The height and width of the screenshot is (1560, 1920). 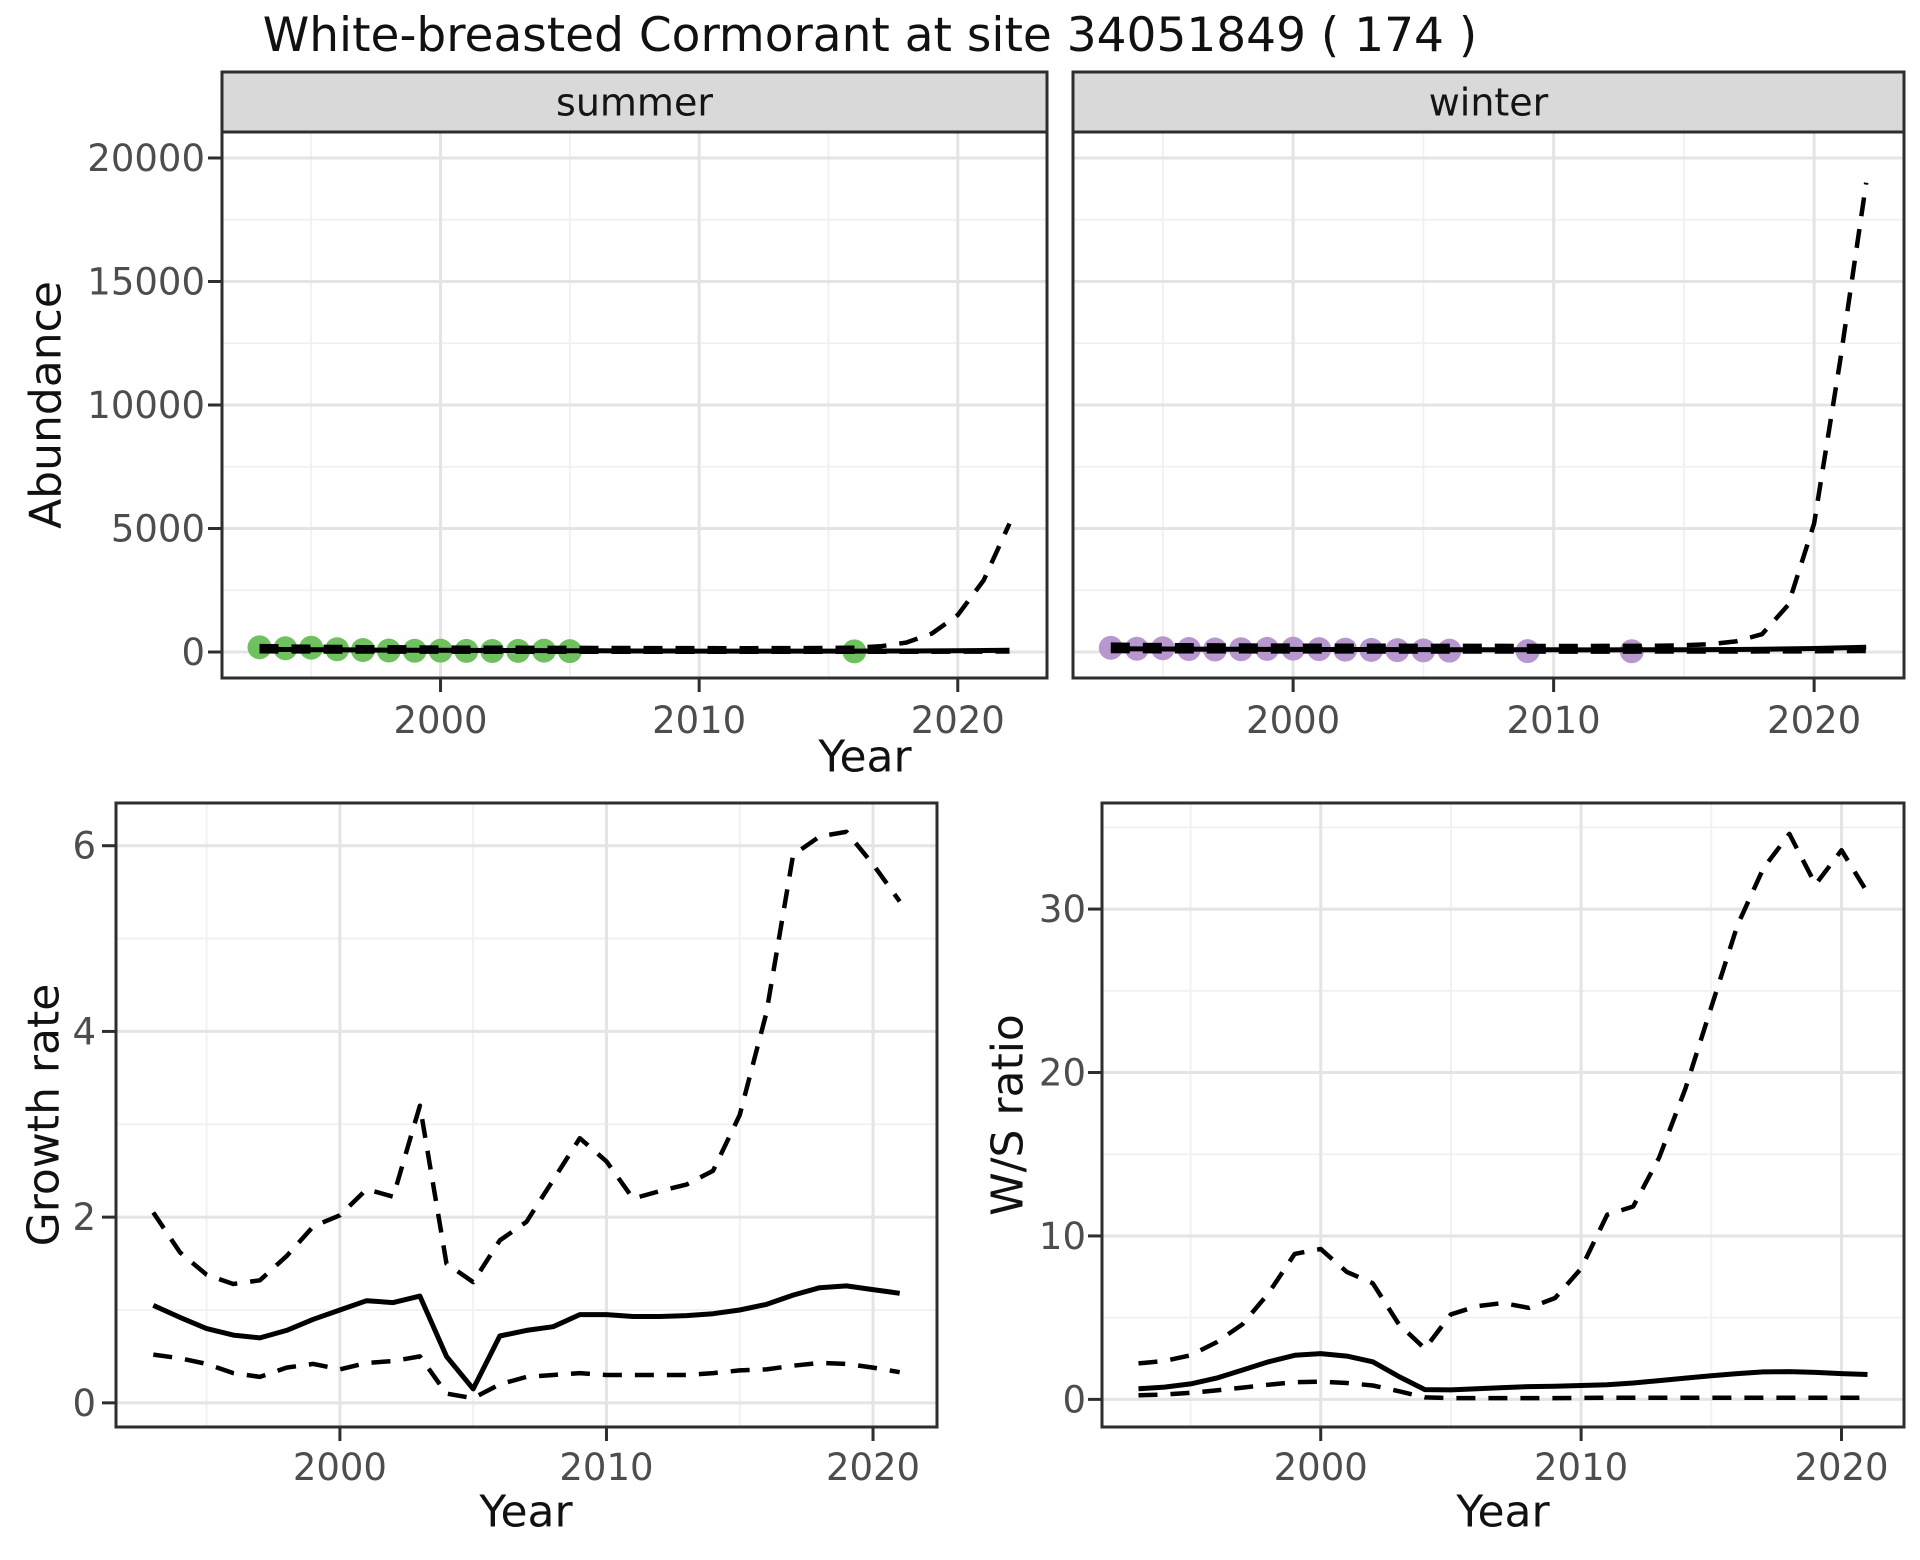 What do you see at coordinates (146, 281) in the screenshot?
I see `y-tick-label: 15000` at bounding box center [146, 281].